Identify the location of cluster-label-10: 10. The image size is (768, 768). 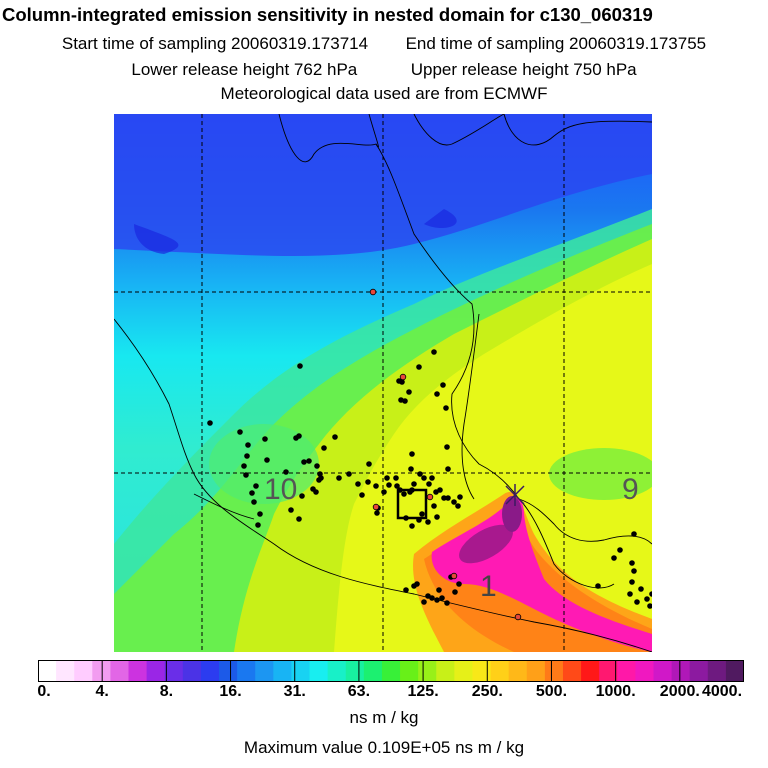
(280, 489).